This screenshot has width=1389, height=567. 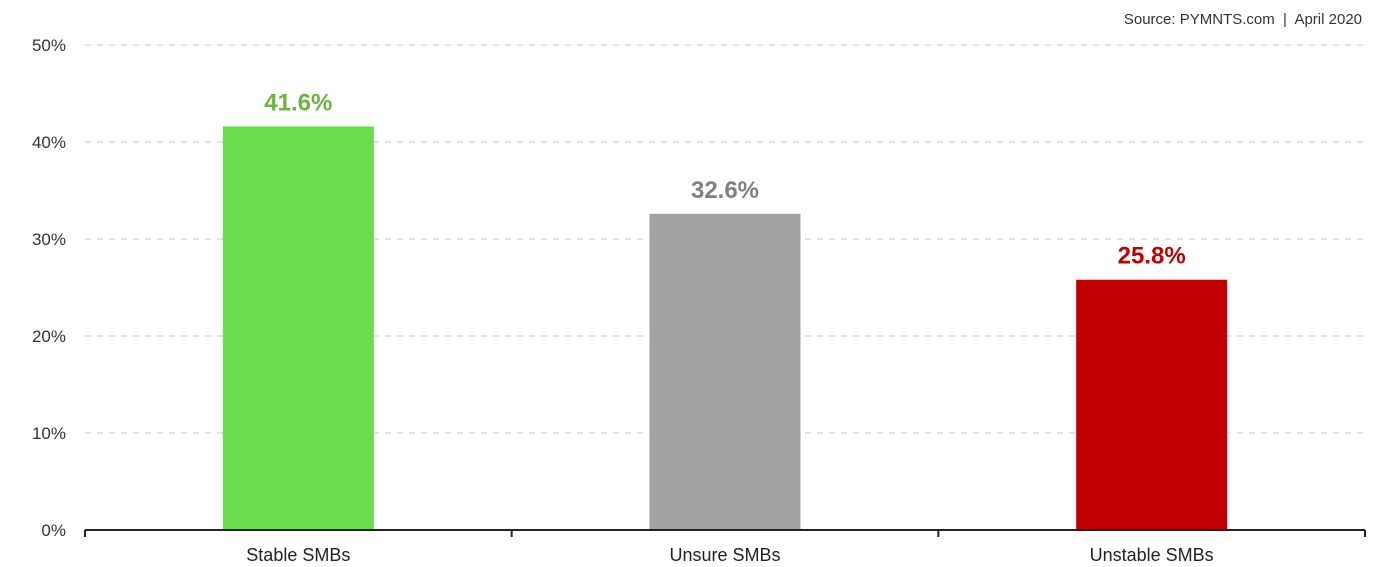 I want to click on y-tick-label: 0%, so click(x=53, y=530).